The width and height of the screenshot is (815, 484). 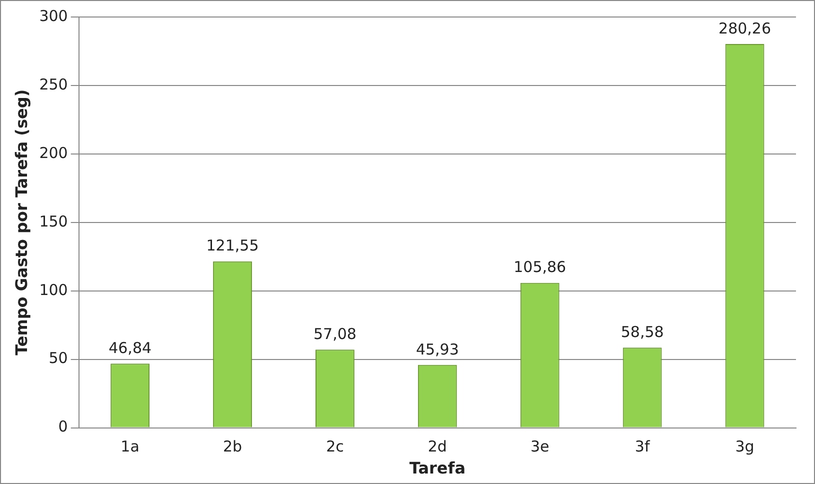 What do you see at coordinates (21, 222) in the screenshot?
I see `y-axis-title: Tempo Gasto por Tarefa (seg)` at bounding box center [21, 222].